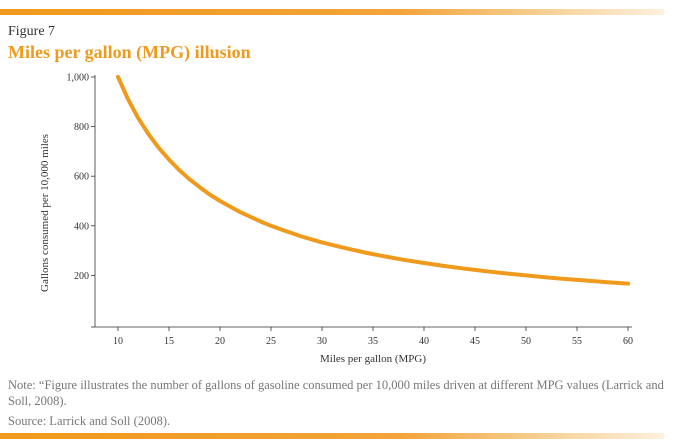 The height and width of the screenshot is (448, 688). What do you see at coordinates (118, 341) in the screenshot?
I see `x-tick-label: 10` at bounding box center [118, 341].